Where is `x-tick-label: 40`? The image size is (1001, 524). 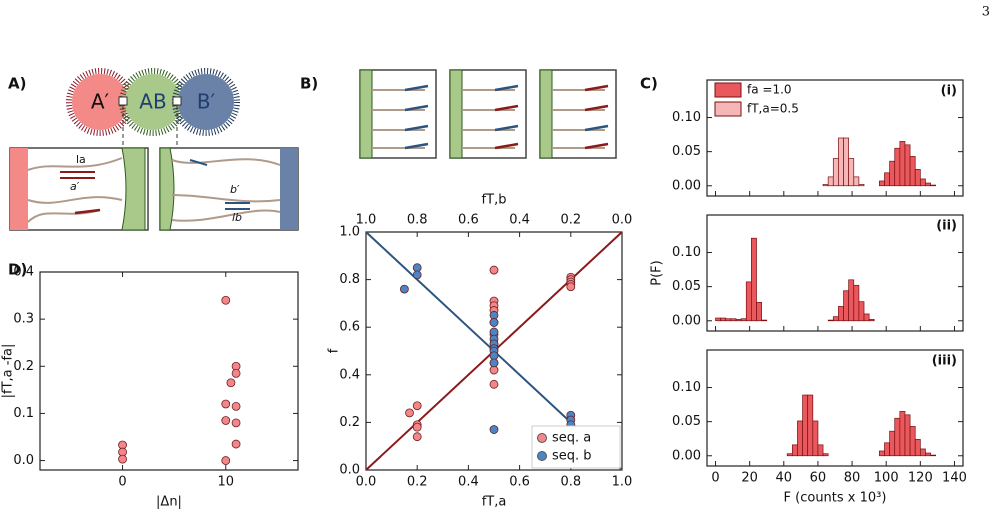 x-tick-label: 40 is located at coordinates (784, 478).